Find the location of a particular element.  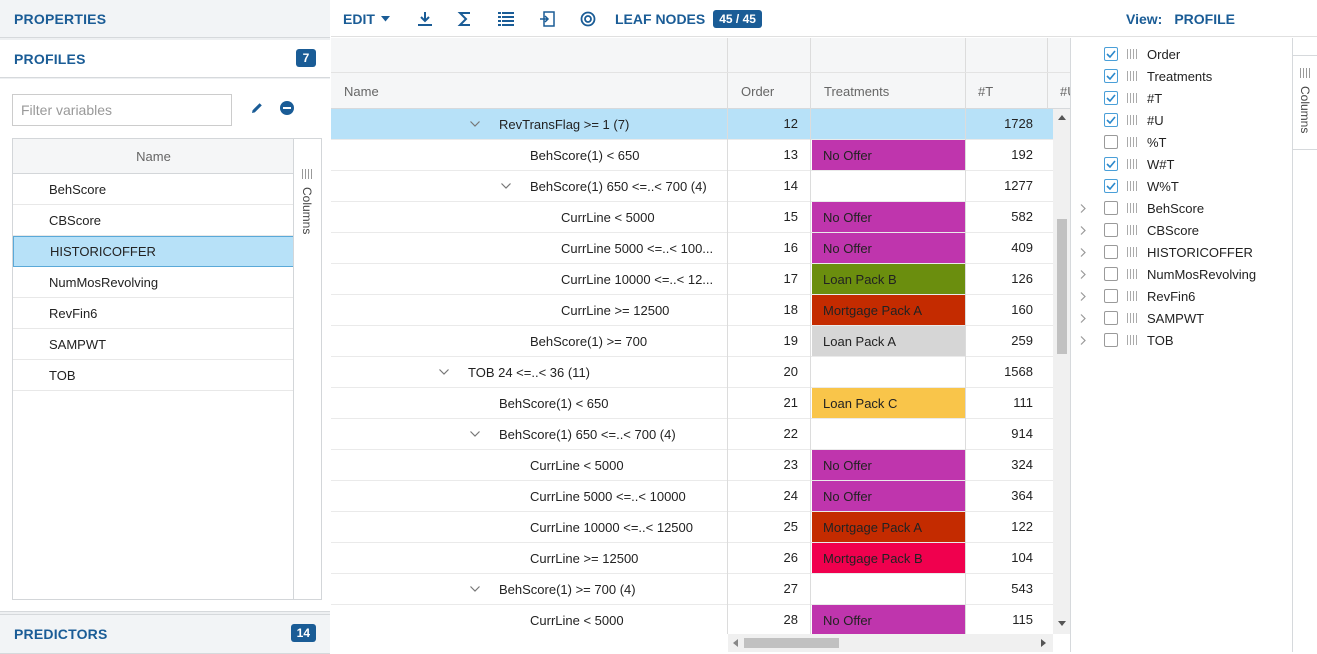

column-toggle-item: W#T is located at coordinates (1182, 164).